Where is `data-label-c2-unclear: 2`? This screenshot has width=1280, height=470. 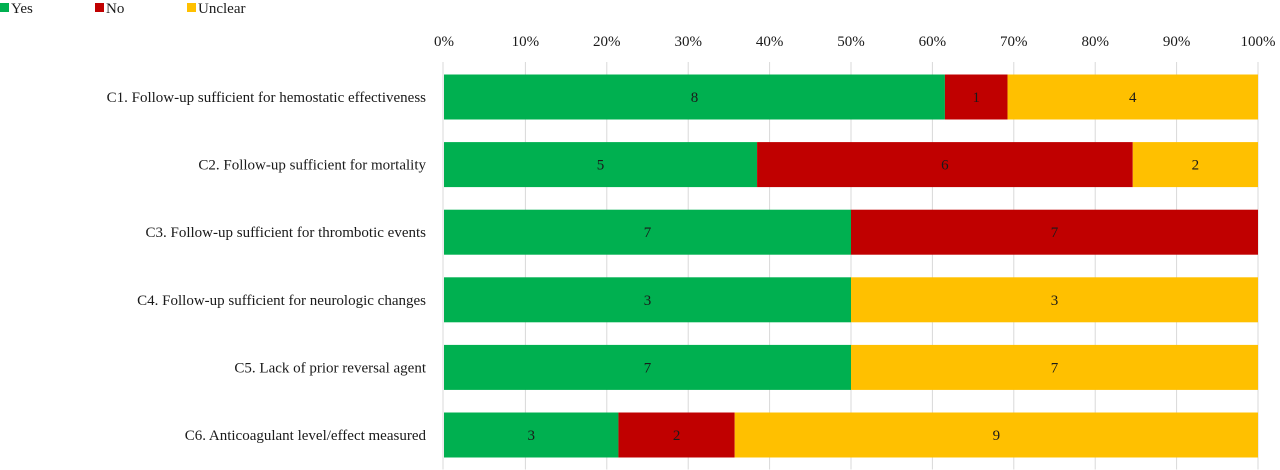
data-label-c2-unclear: 2 is located at coordinates (1196, 166).